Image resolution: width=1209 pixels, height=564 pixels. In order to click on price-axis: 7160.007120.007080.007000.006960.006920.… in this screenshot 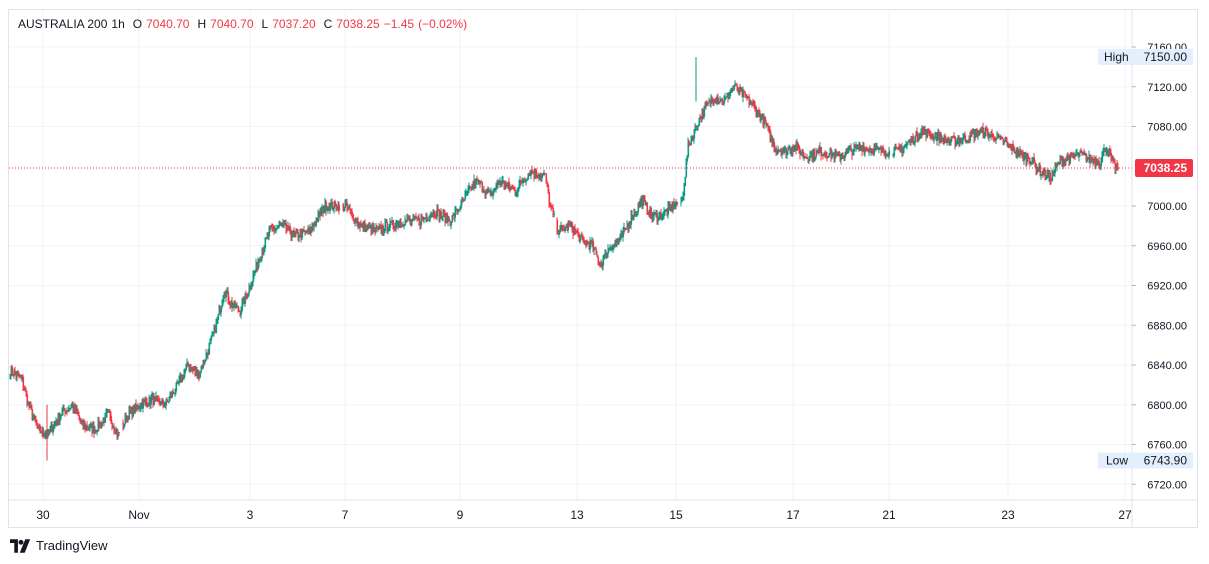, I will do `click(1145, 268)`.